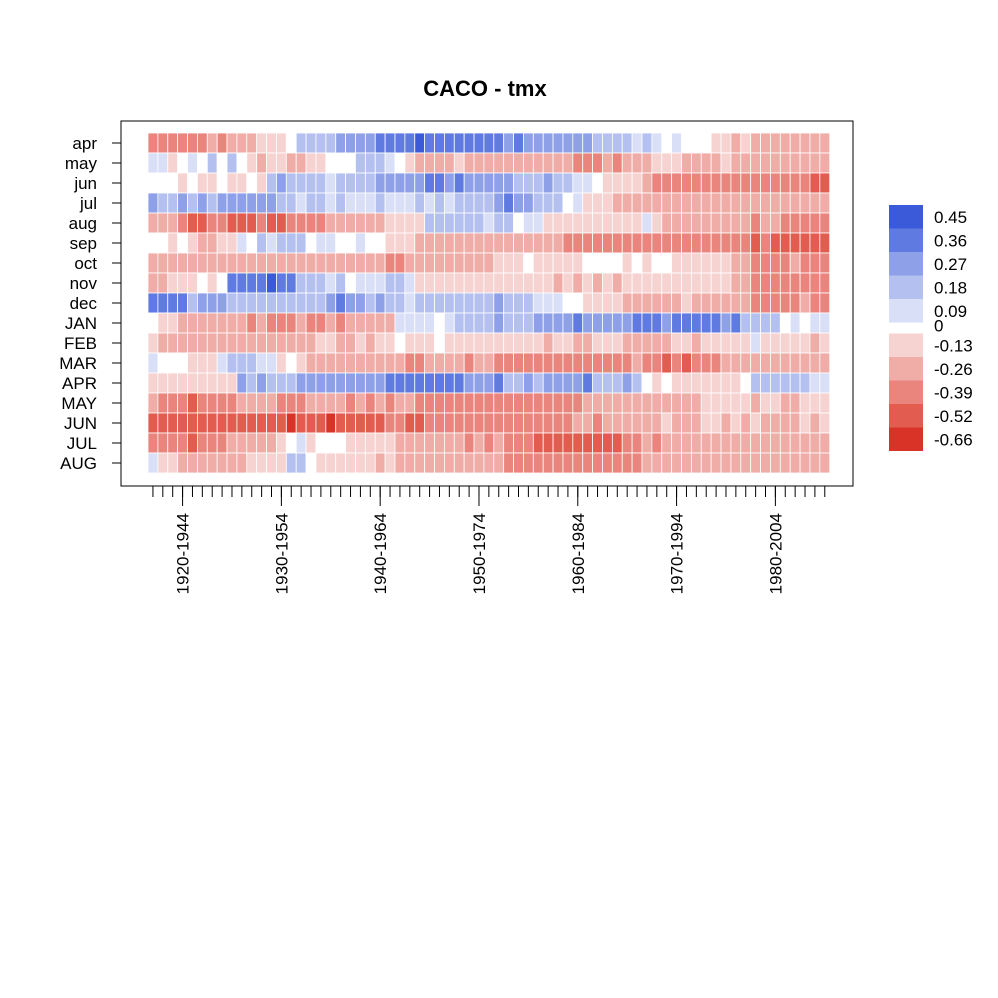 This screenshot has width=998, height=998. What do you see at coordinates (79, 403) in the screenshot?
I see `y-tick-label: MAY` at bounding box center [79, 403].